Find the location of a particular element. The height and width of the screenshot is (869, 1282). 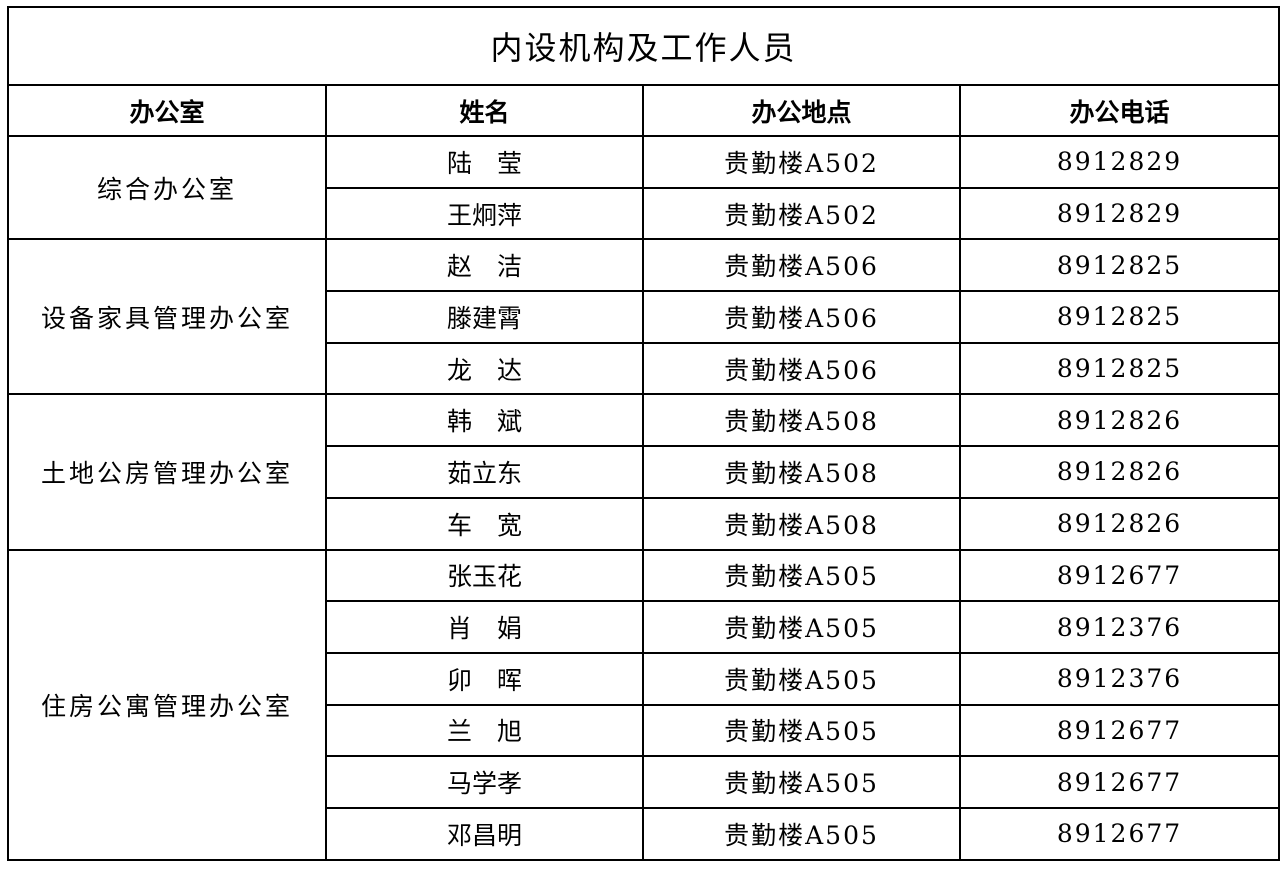

table-row: 茹立东 贵勤楼A508 8912826 is located at coordinates (644, 472).